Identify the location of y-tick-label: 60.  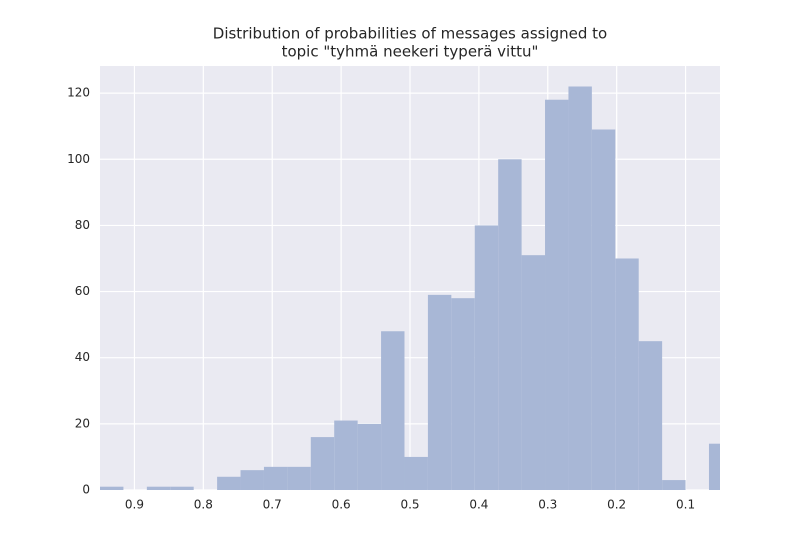
(82, 291).